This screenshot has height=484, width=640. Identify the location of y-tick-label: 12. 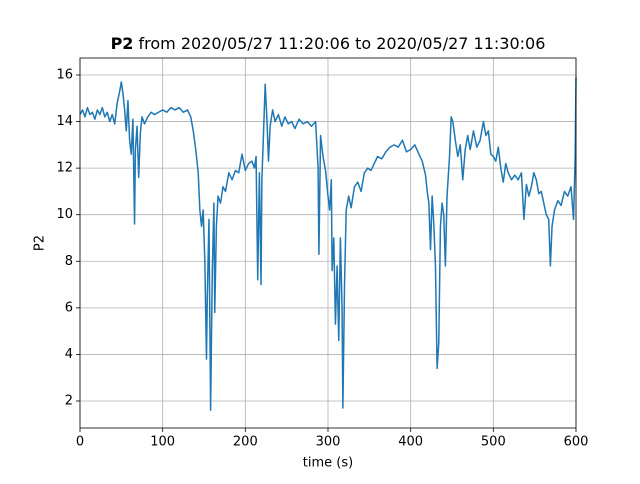
(64, 168).